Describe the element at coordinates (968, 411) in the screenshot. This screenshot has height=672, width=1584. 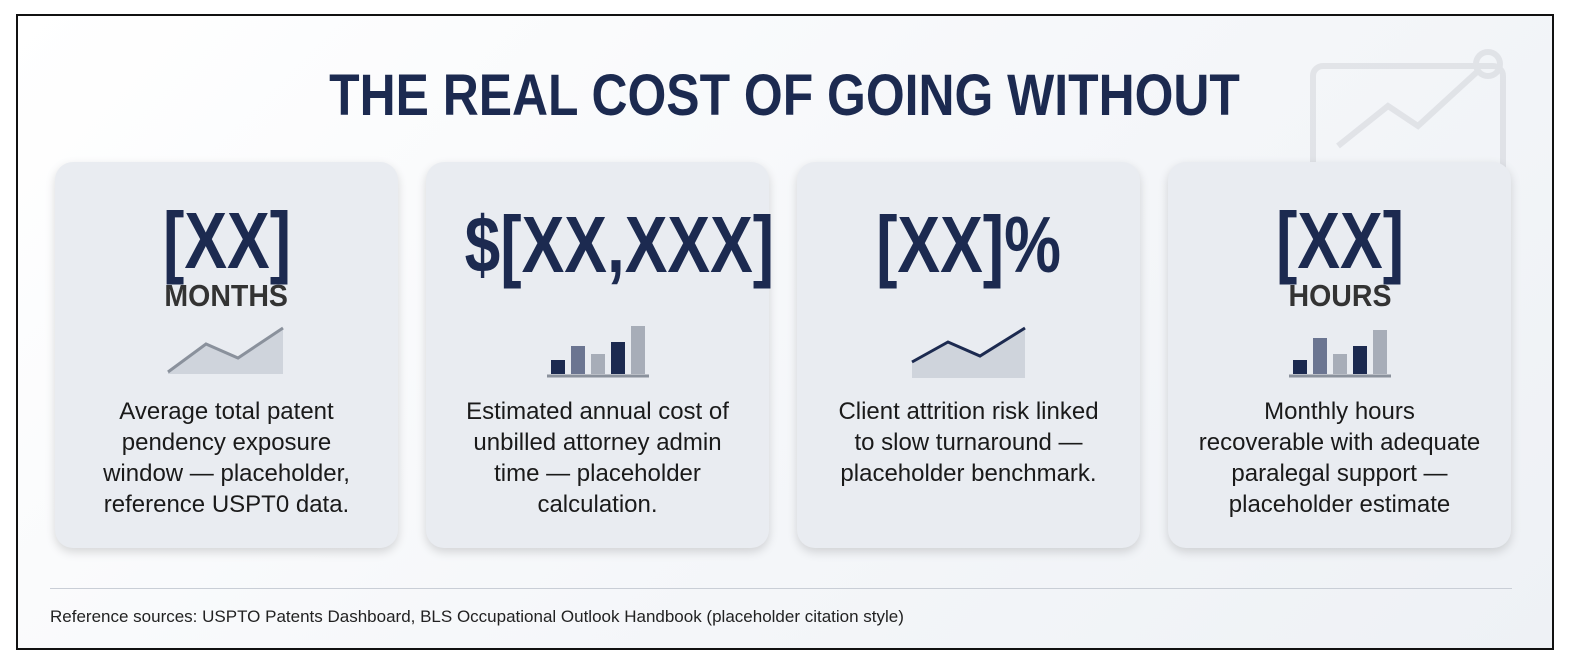
I see `desc-line: Client attrition risk linked` at that location.